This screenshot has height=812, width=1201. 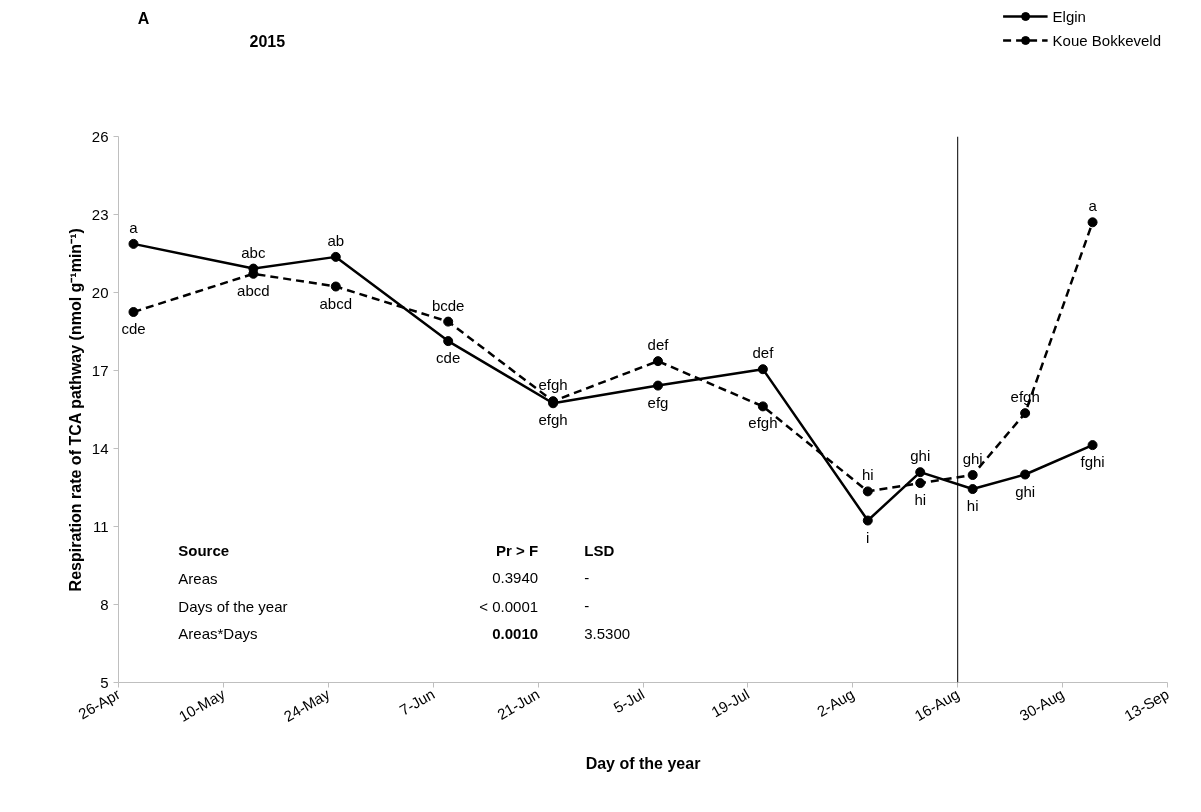 I want to click on legend-label: Elgin, so click(x=1069, y=16).